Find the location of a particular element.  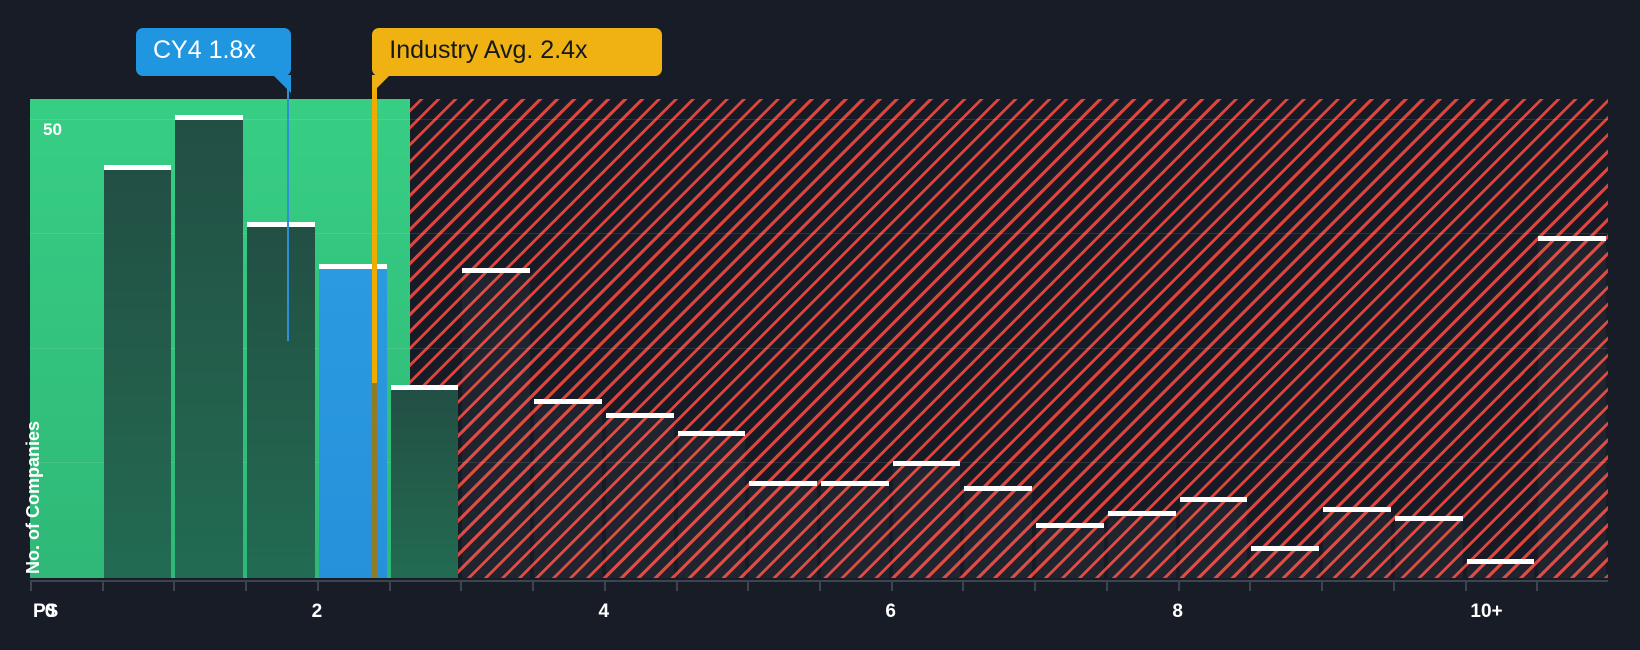

x-axis-tick-label: 2 is located at coordinates (317, 611).